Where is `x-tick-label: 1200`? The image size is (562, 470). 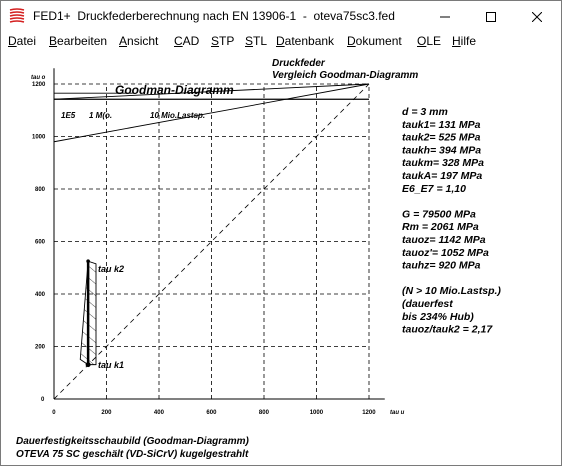 x-tick-label: 1200 is located at coordinates (369, 413).